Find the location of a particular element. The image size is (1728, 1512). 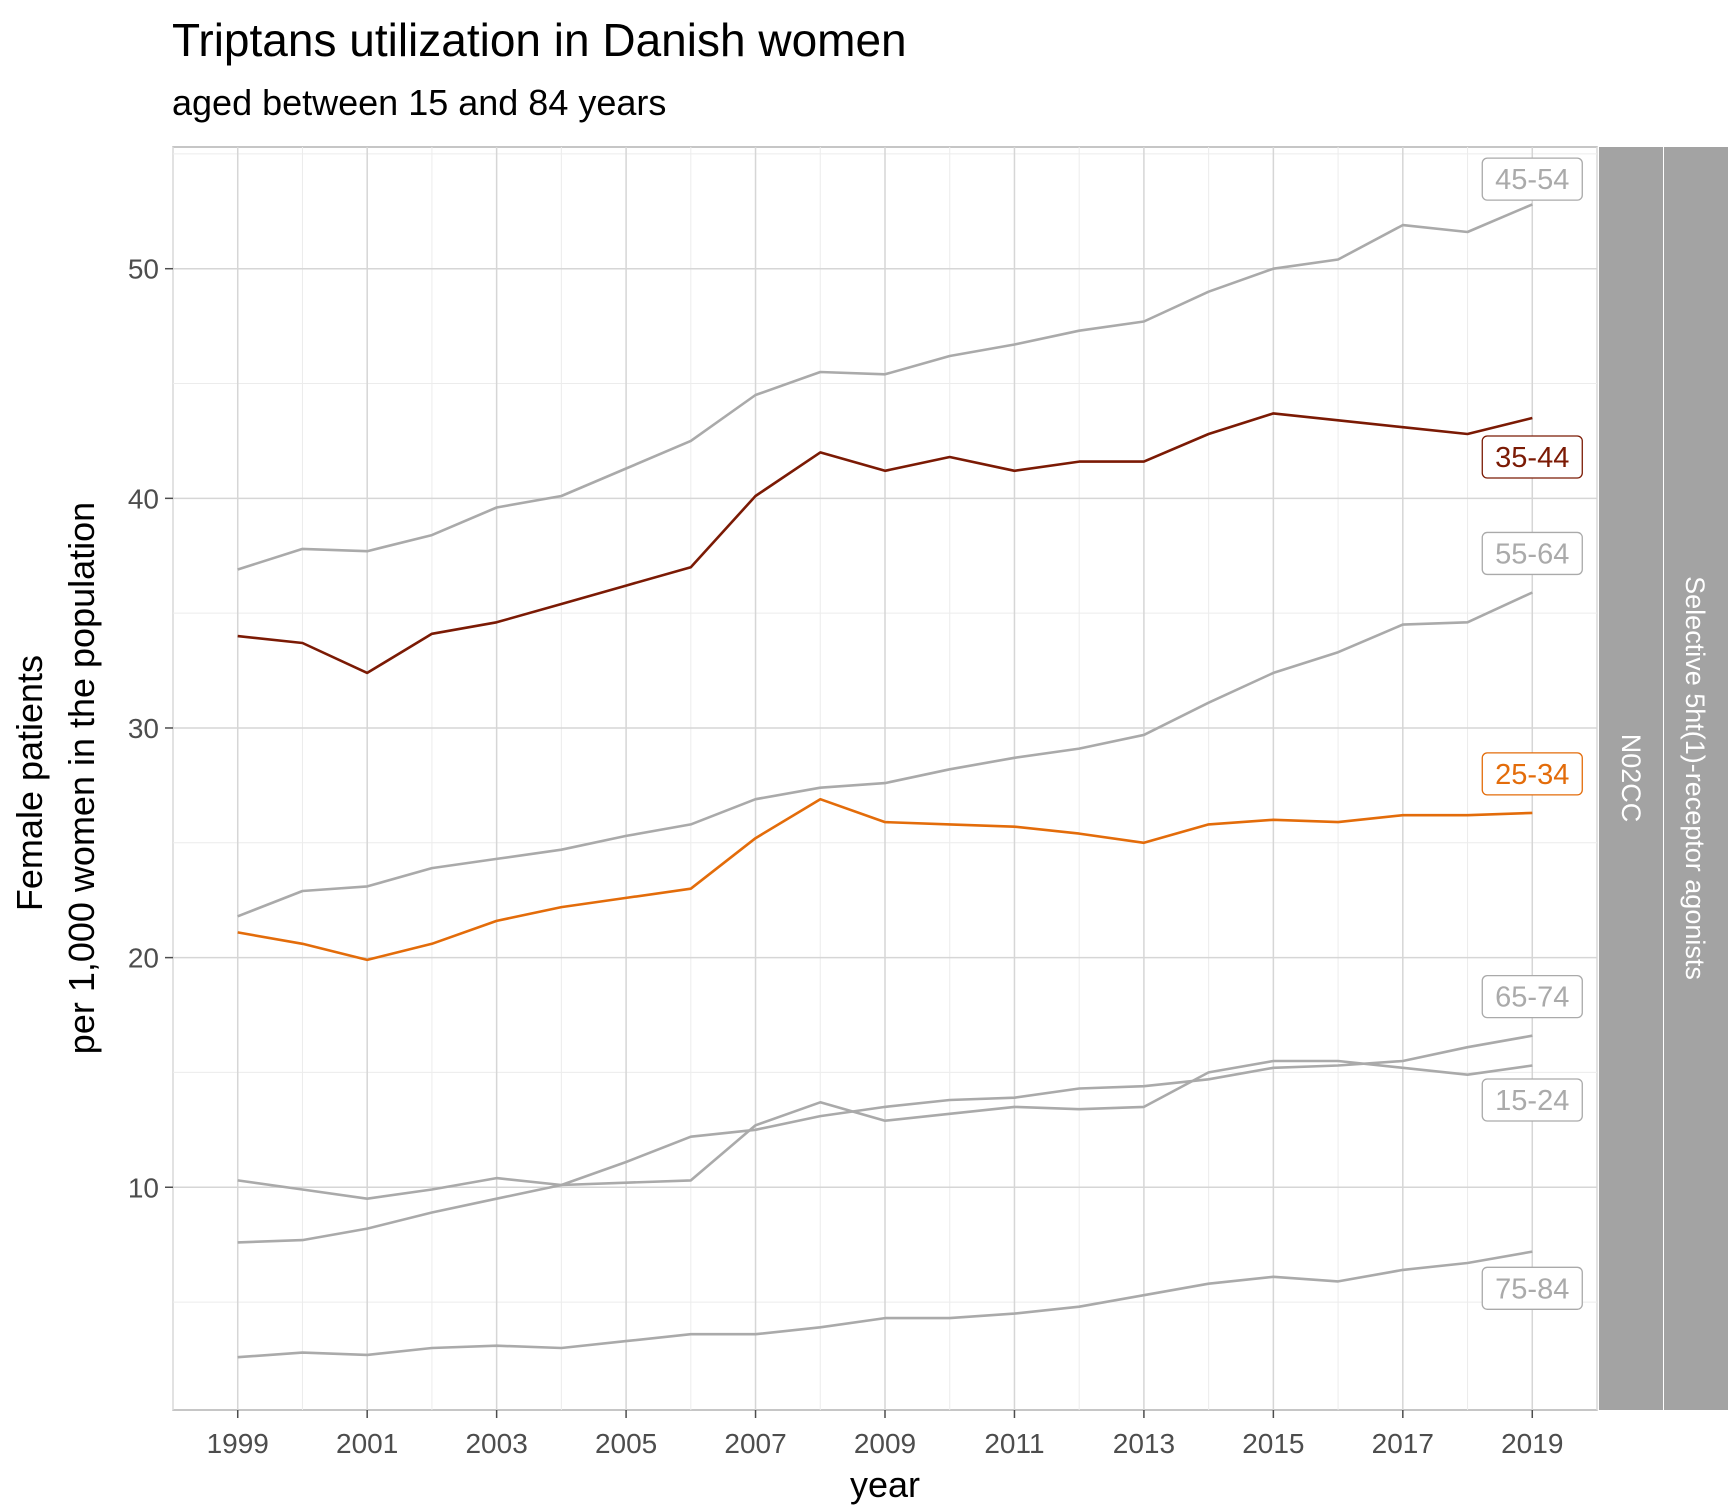

end-label-text-55-64: 55-64 is located at coordinates (1532, 554).